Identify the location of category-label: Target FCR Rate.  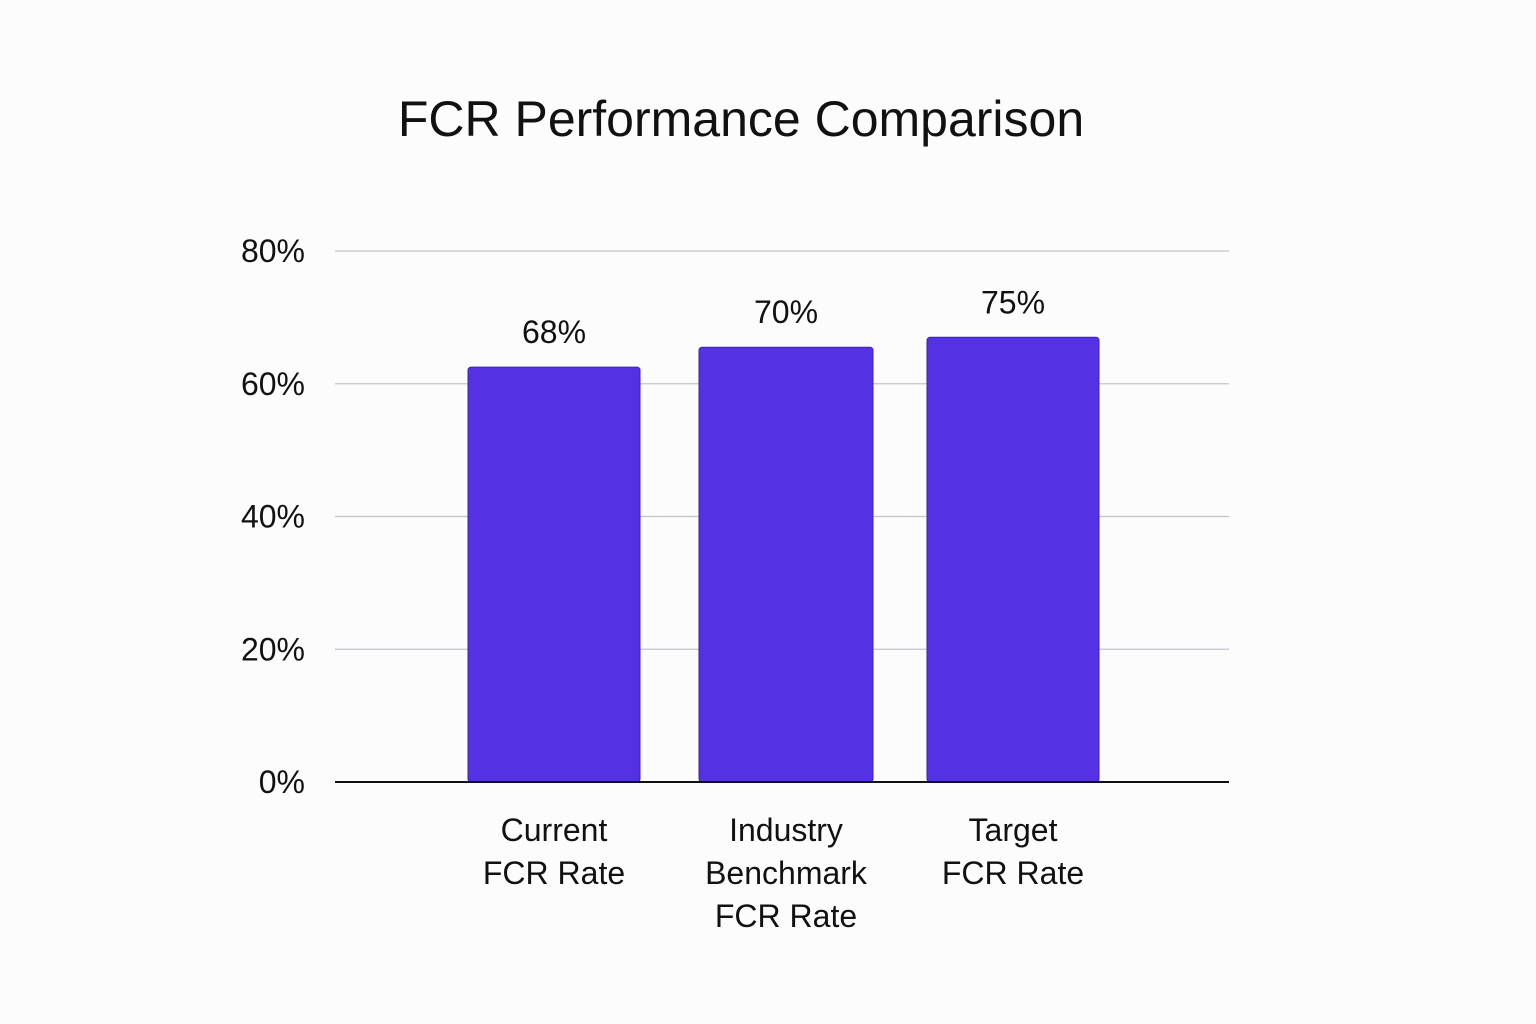
(1013, 851).